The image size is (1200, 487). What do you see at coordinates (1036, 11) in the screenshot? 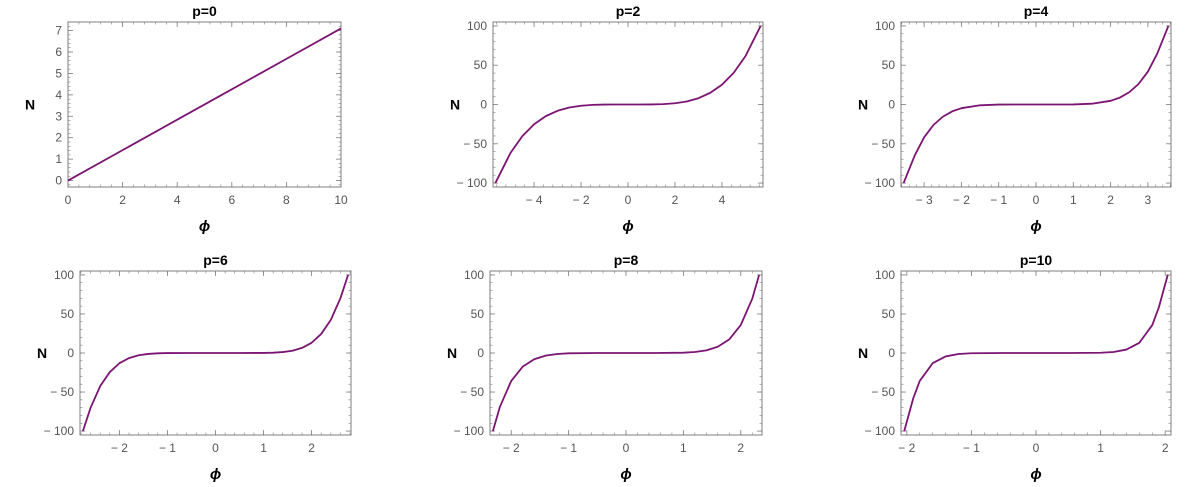
I see `chart-title: p=4` at bounding box center [1036, 11].